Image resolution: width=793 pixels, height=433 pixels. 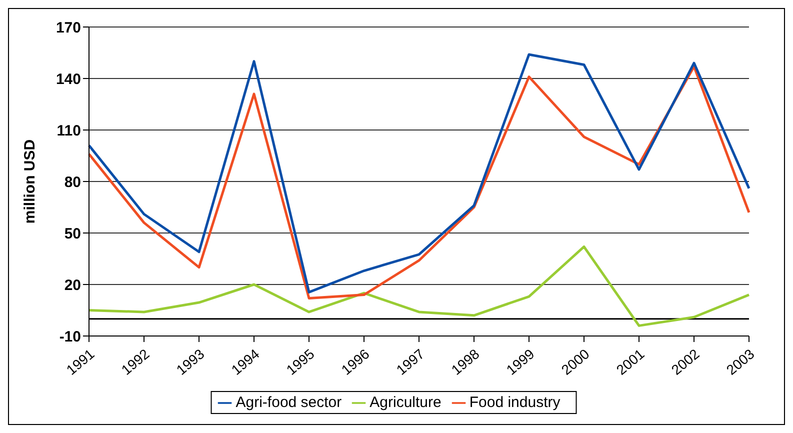 What do you see at coordinates (289, 402) in the screenshot?
I see `legend-label: Agri-food sector` at bounding box center [289, 402].